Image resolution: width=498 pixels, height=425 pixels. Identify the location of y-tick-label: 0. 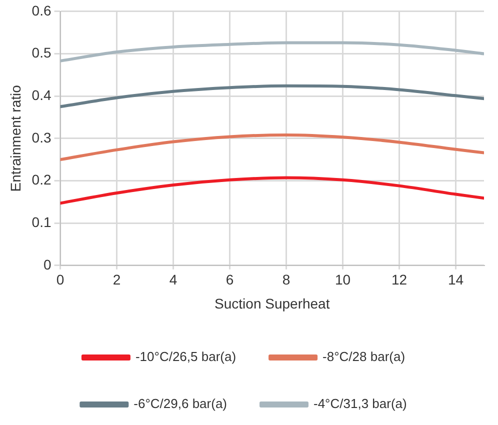
(47, 264).